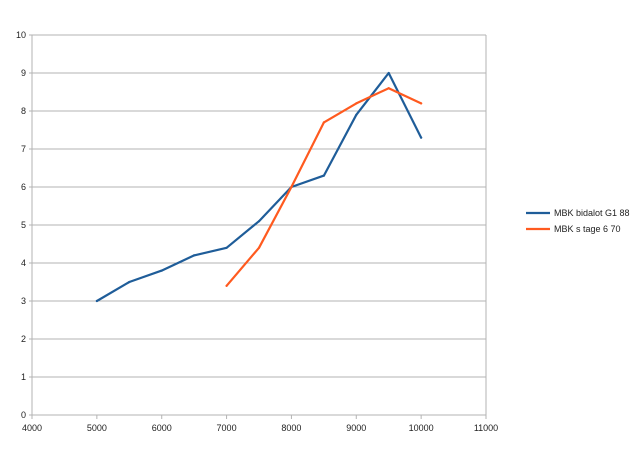 This screenshot has width=640, height=449. What do you see at coordinates (291, 428) in the screenshot?
I see `x-tick-label: 8000` at bounding box center [291, 428].